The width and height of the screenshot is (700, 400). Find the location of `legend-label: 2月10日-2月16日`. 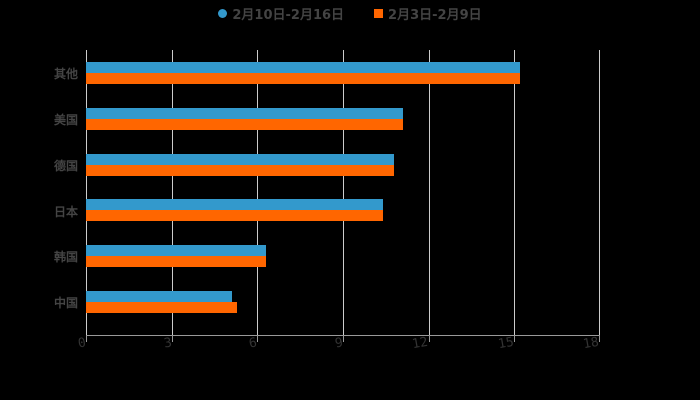

legend-label: 2月10日-2月16日 is located at coordinates (288, 15).